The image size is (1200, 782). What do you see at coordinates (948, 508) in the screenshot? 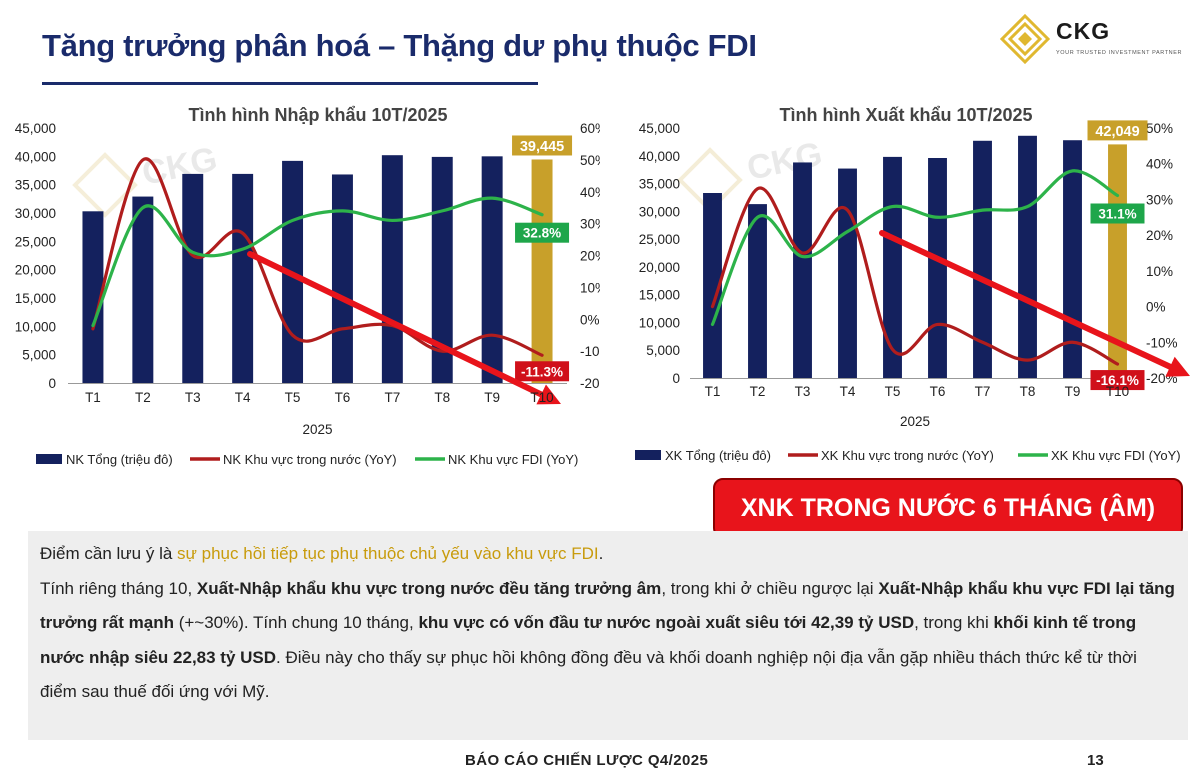
I see `domestic-trade-banner: XNK TRONG NƯỚC 6 THÁNG (ÂM)` at bounding box center [948, 508].